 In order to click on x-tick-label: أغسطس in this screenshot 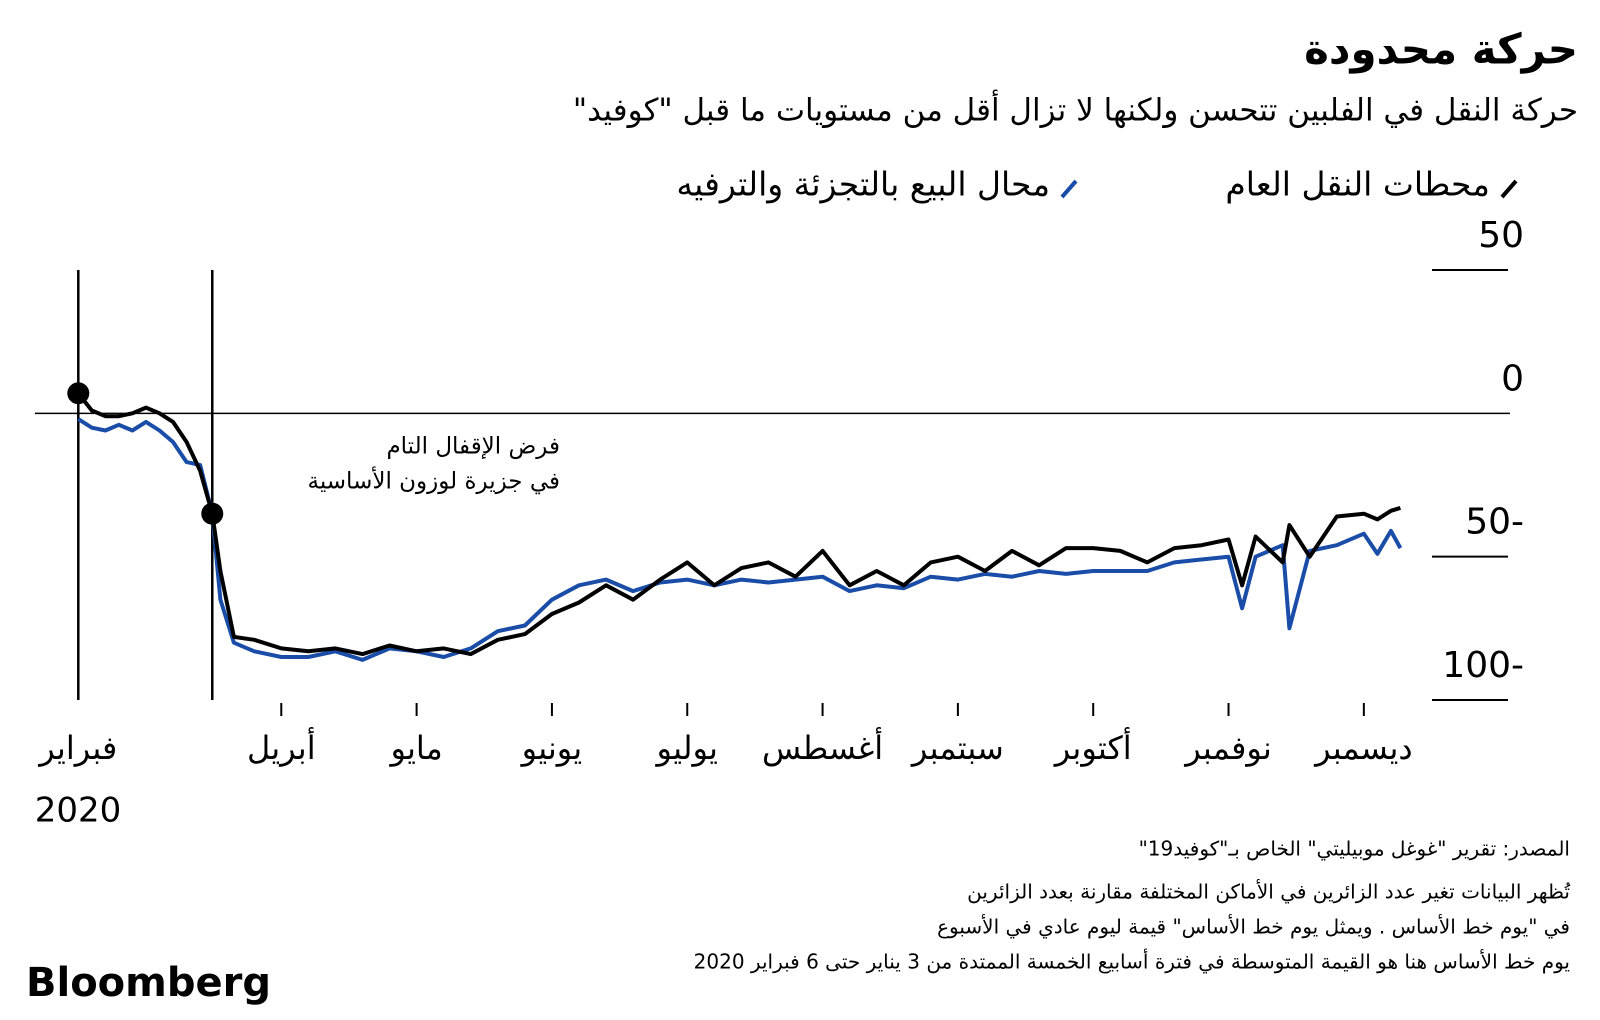, I will do `click(822, 747)`.